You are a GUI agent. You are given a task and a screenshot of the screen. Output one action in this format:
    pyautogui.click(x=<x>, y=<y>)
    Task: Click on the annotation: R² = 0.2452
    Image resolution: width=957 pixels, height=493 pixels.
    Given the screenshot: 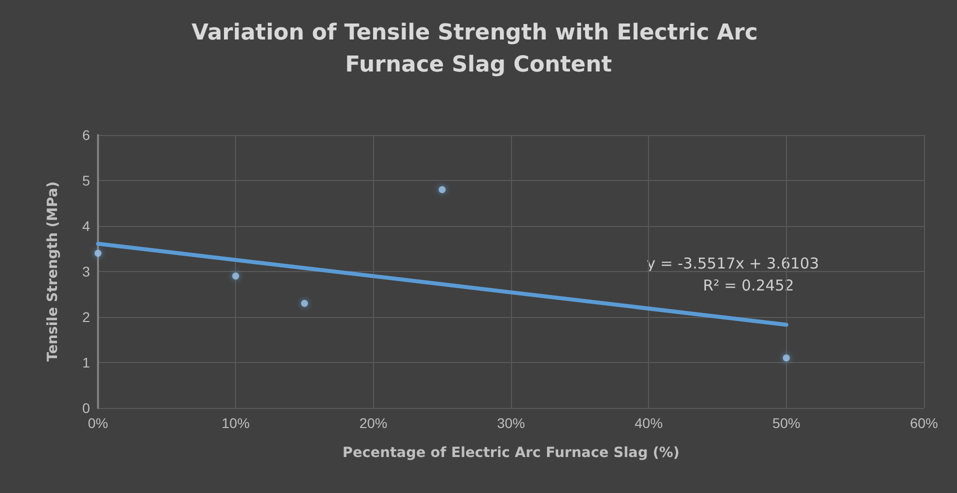 What is the action you would take?
    pyautogui.click(x=748, y=285)
    